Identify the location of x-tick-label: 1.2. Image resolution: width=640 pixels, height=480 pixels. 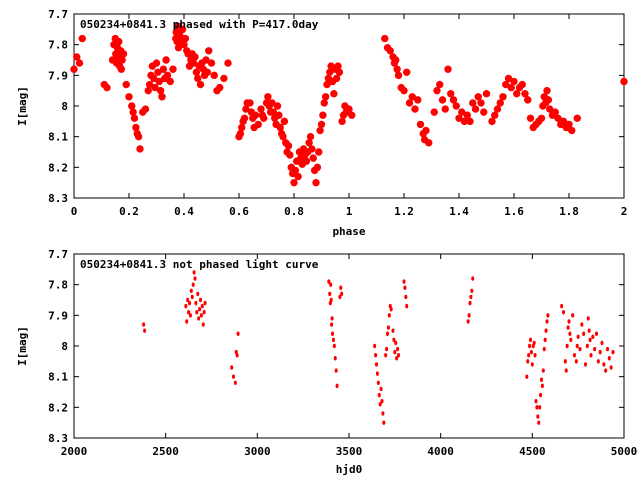
(404, 211).